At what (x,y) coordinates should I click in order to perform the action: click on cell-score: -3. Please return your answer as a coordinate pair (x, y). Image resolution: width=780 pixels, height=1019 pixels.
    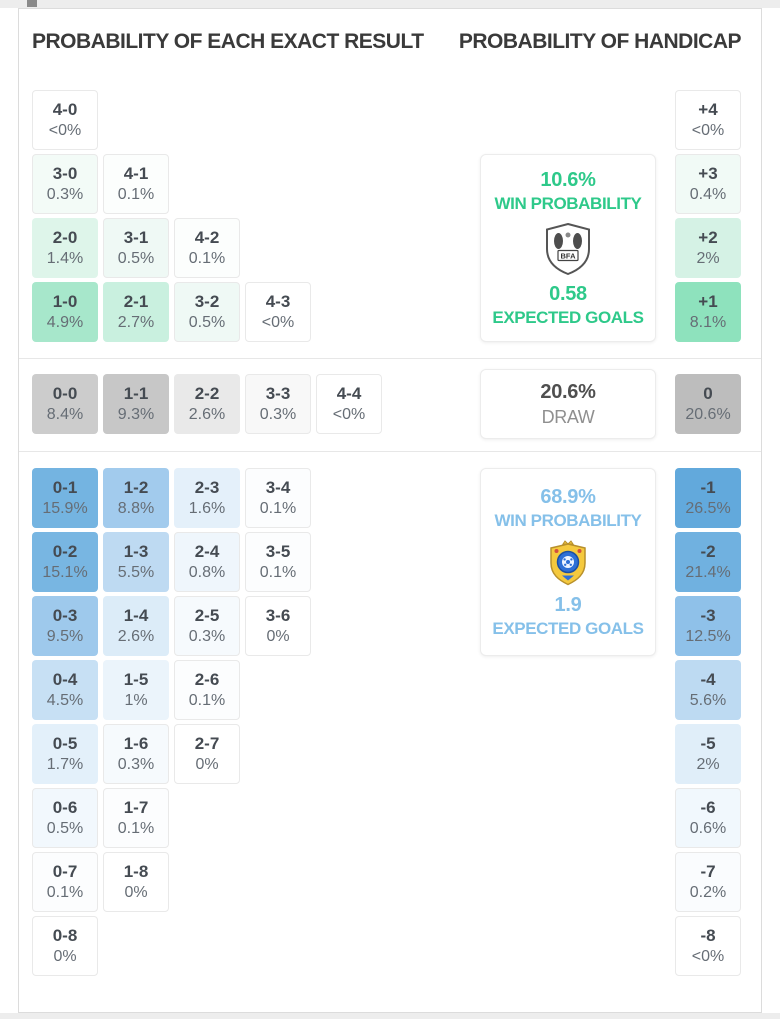
    Looking at the image, I should click on (708, 616).